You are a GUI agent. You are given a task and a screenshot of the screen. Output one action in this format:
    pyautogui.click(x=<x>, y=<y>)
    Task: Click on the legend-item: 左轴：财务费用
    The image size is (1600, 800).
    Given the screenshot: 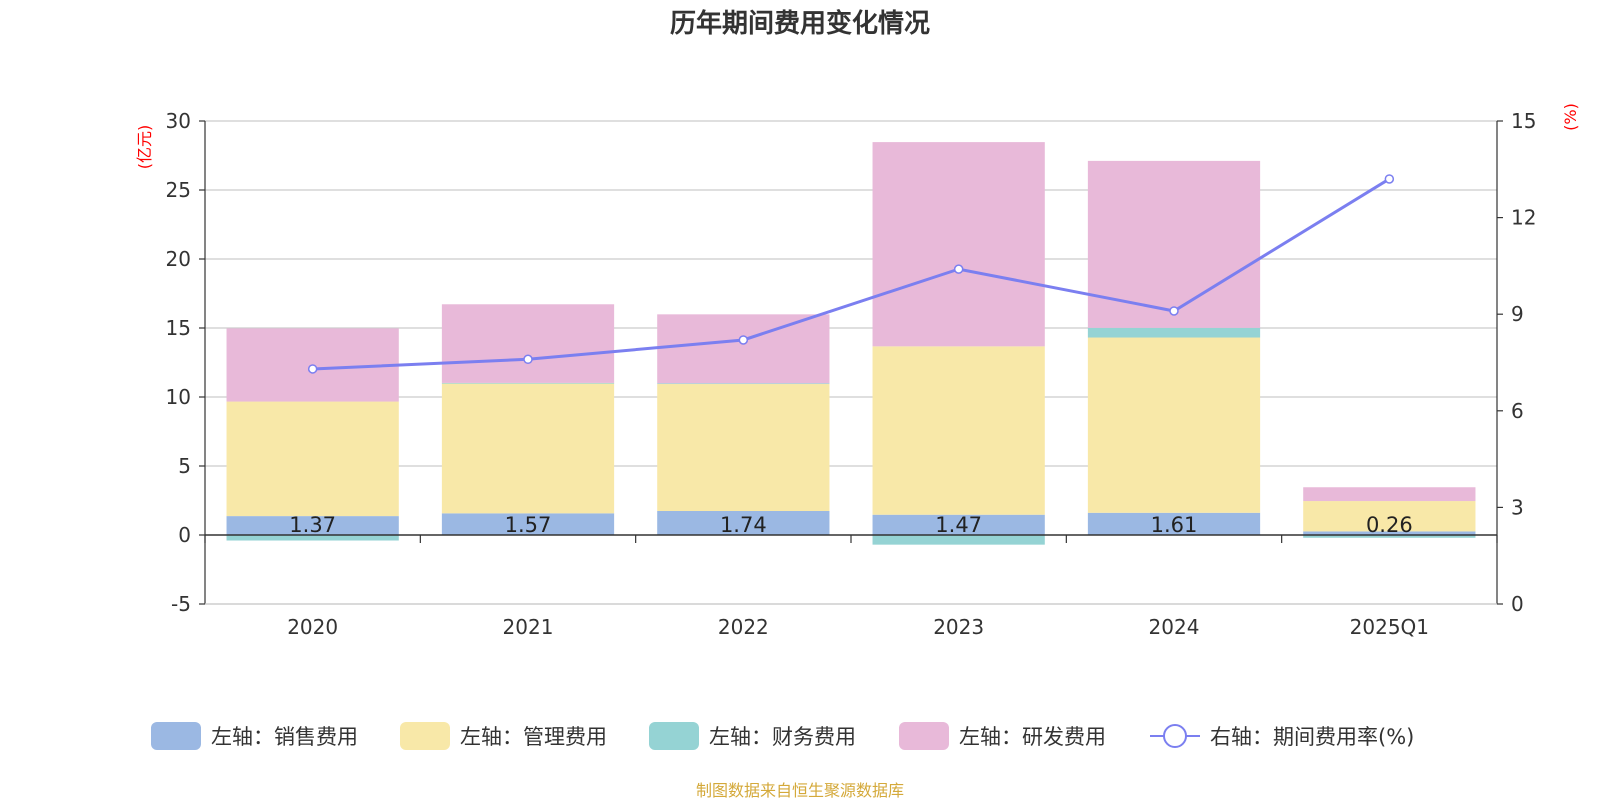 What is the action you would take?
    pyautogui.click(x=752, y=736)
    